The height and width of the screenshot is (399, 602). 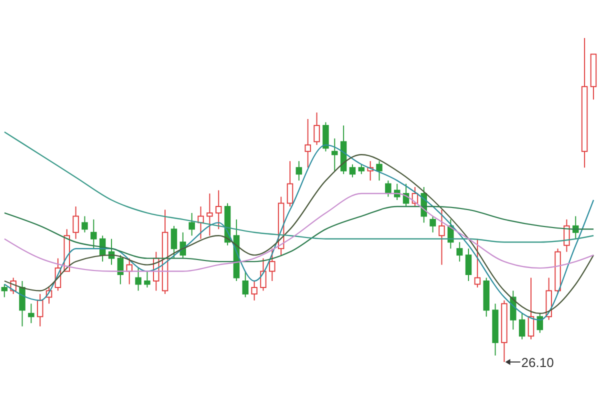 I want to click on annotation: 26.10, so click(x=537, y=362).